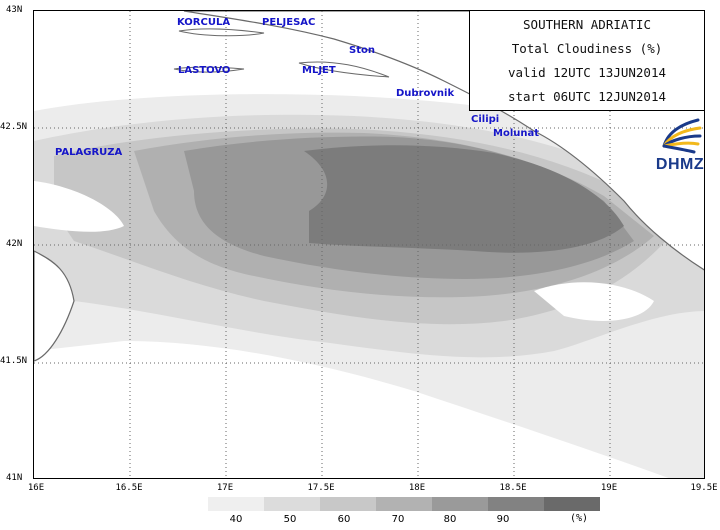 This screenshot has width=720, height=530. I want to click on island-mljet, so click(344, 69).